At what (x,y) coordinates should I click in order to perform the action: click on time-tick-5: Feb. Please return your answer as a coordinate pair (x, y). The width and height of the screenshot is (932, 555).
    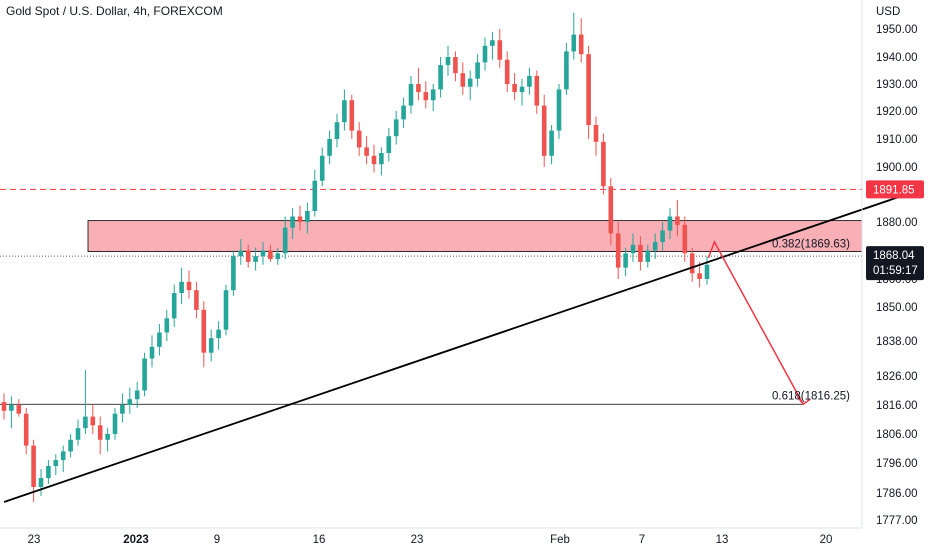
    Looking at the image, I should click on (560, 540).